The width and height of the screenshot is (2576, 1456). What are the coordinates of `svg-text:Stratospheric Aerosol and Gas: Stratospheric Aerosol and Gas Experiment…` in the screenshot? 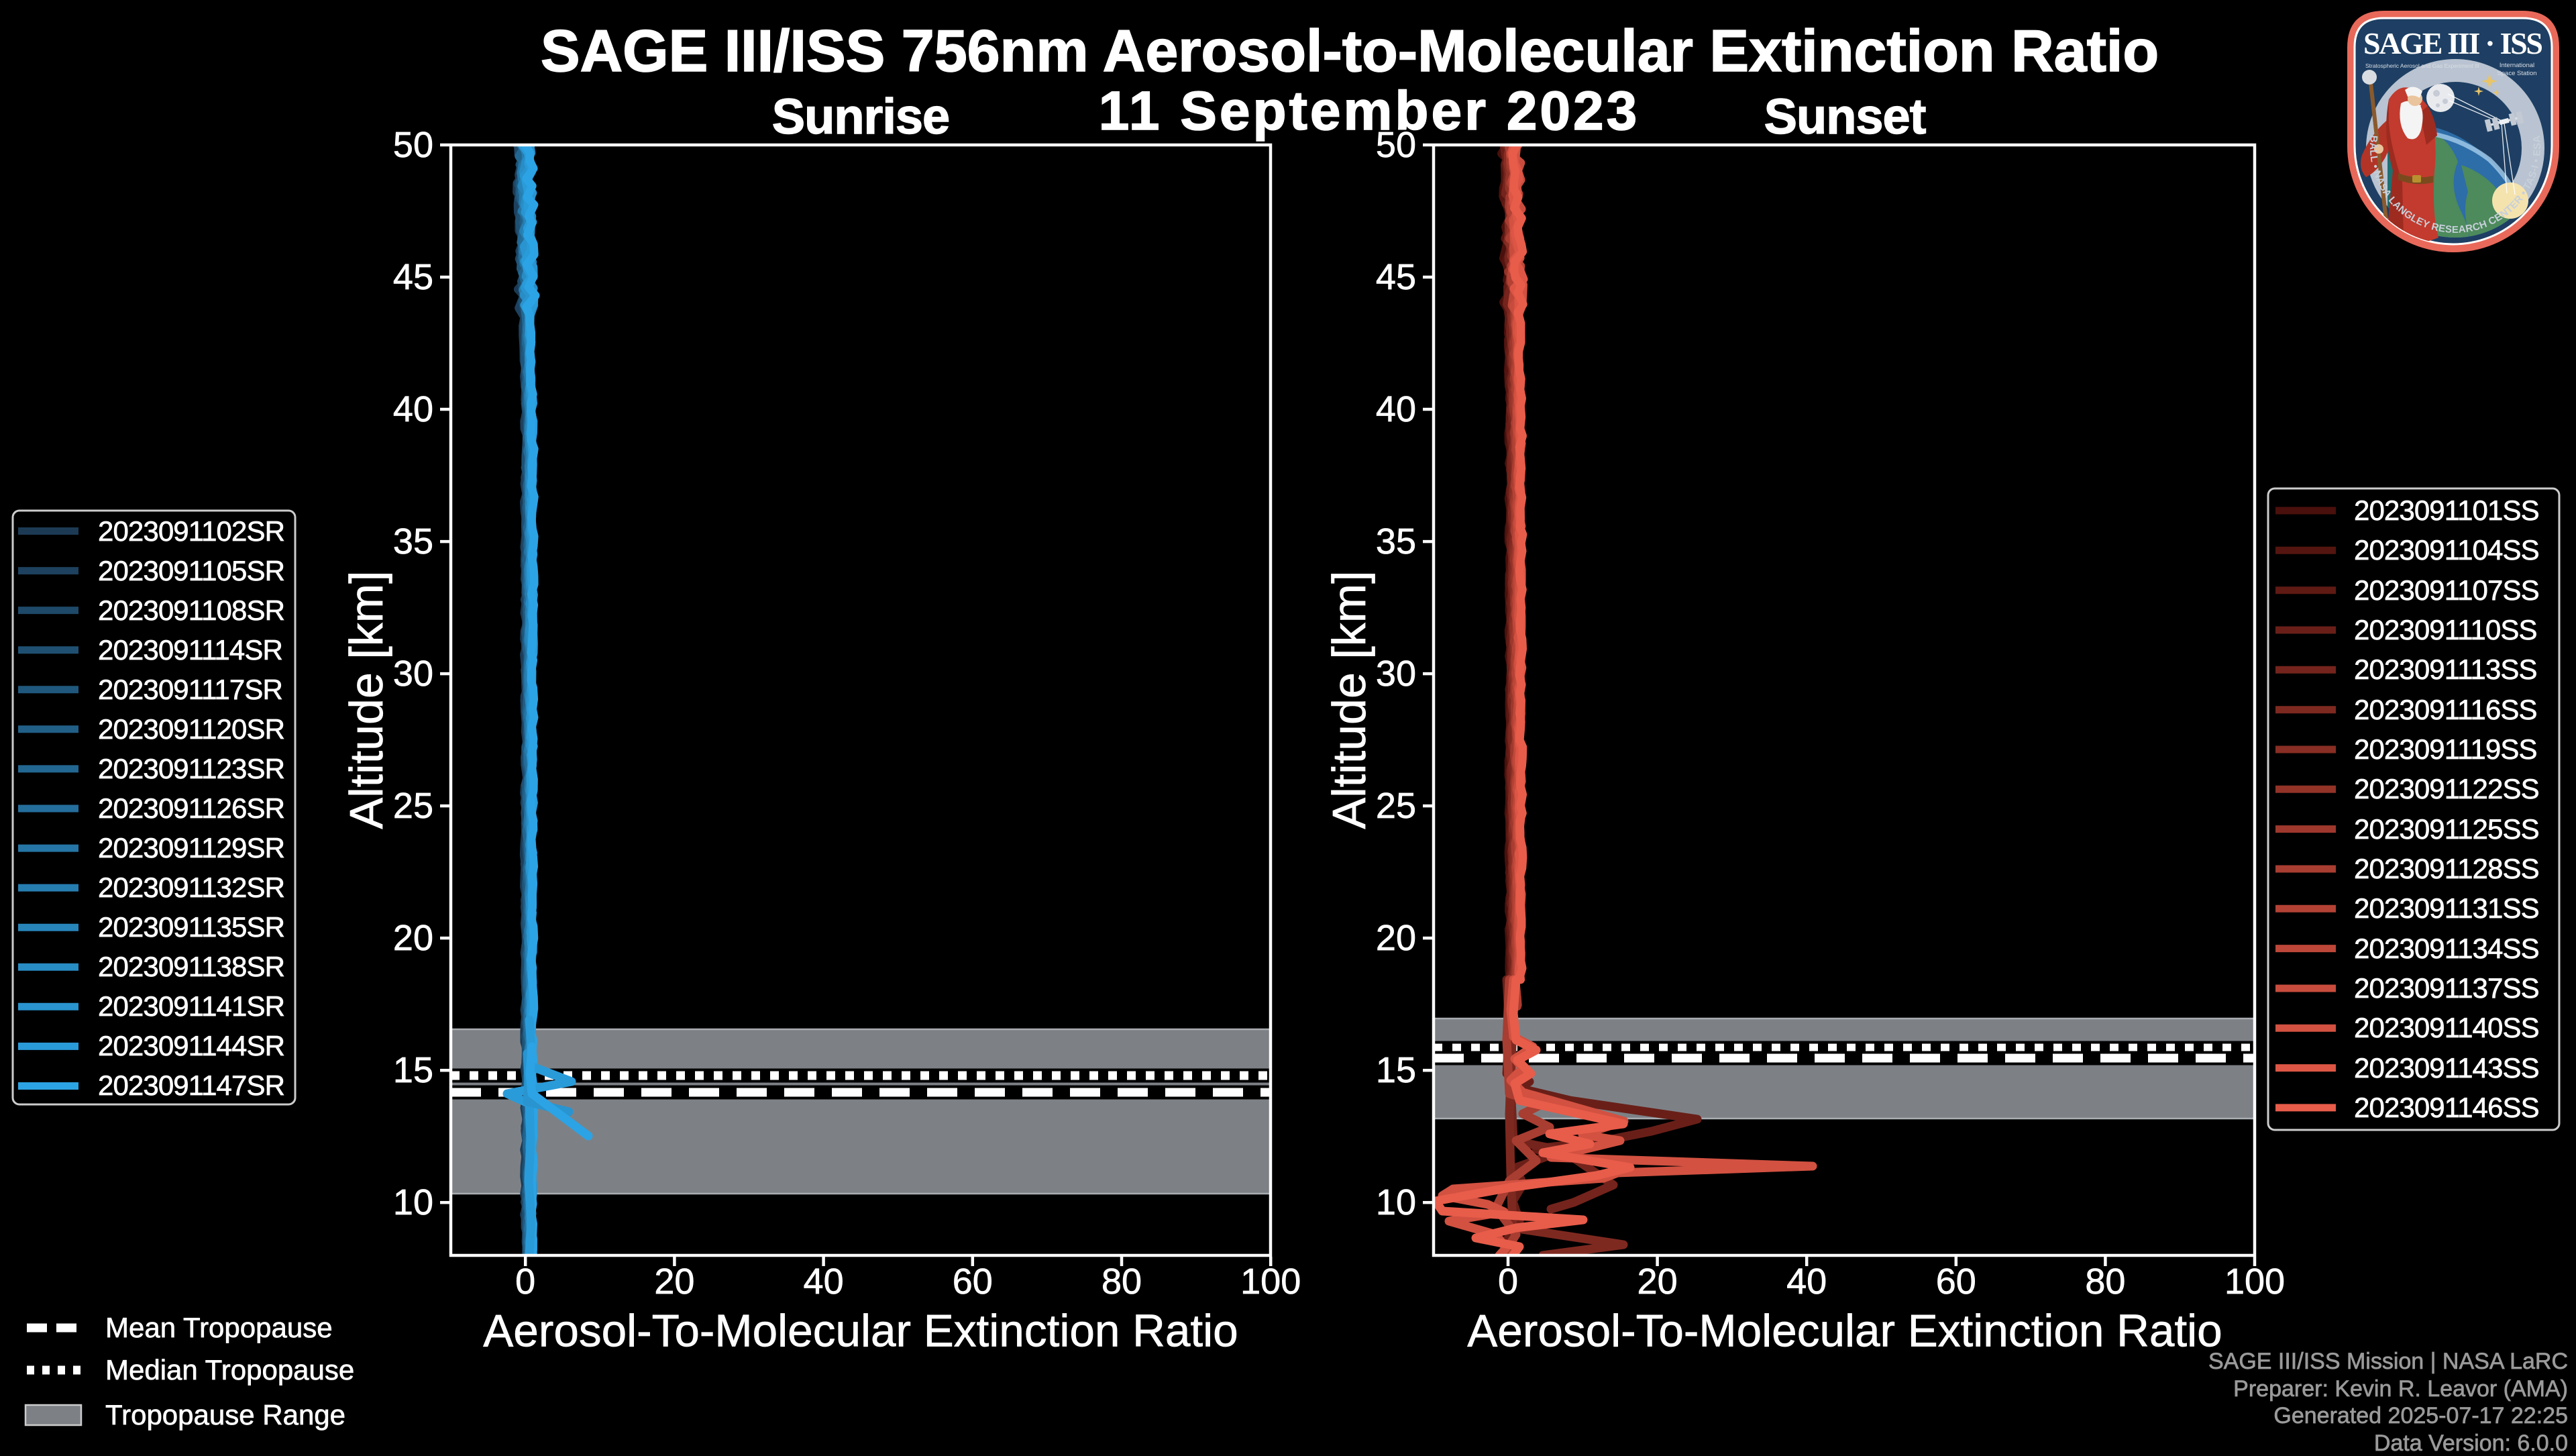 It's located at (2422, 65).